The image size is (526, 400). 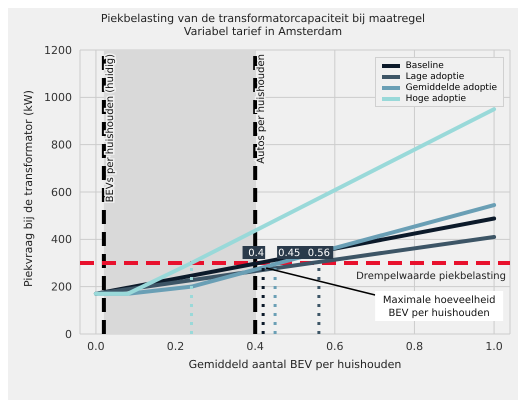 I want to click on annotation: 0.45, so click(x=289, y=253).